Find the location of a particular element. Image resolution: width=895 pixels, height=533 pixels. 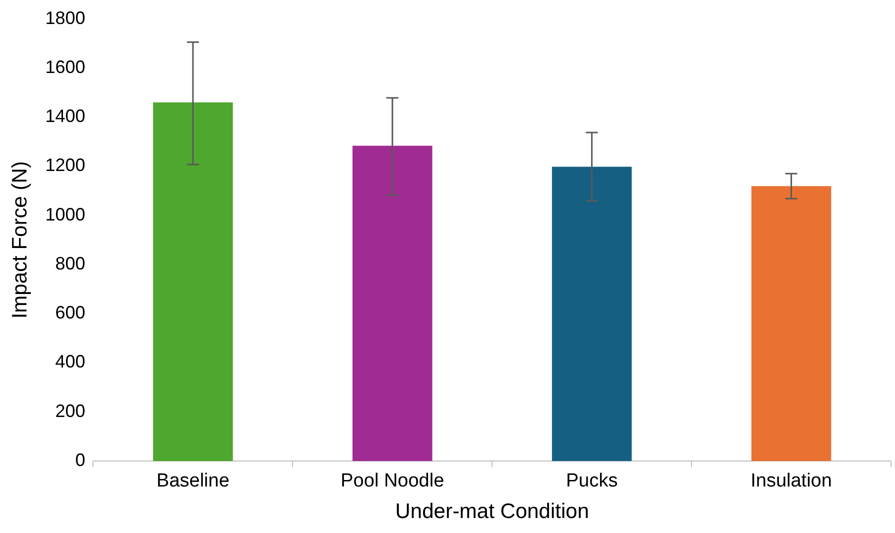

y-tick-label: 1400 is located at coordinates (65, 116).